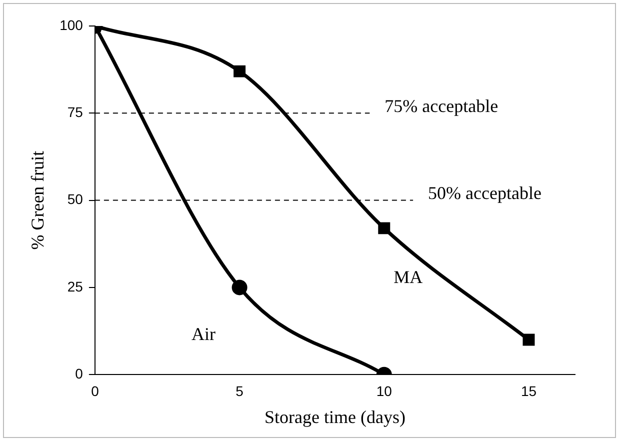  What do you see at coordinates (384, 390) in the screenshot?
I see `x-tick-label: 10` at bounding box center [384, 390].